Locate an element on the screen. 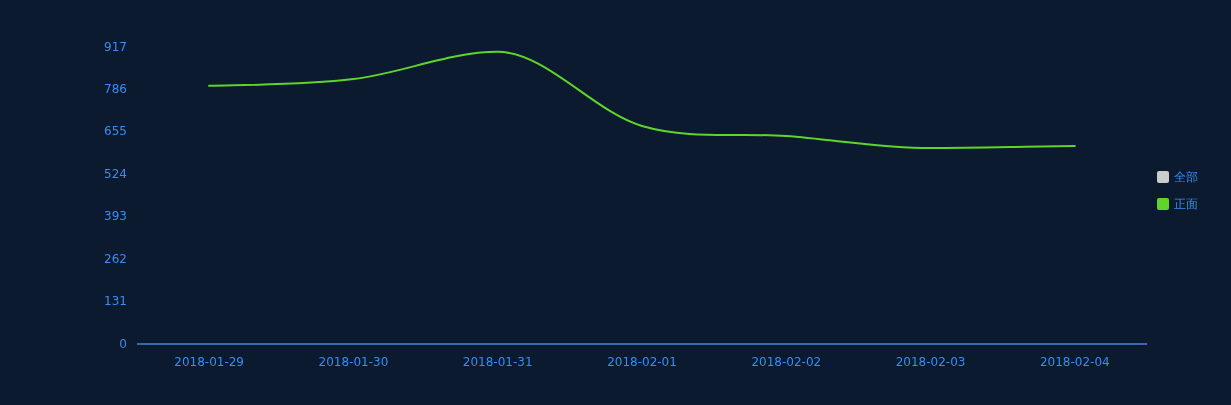 This screenshot has height=405, width=1231. y-tick-label: 524 is located at coordinates (115, 173).